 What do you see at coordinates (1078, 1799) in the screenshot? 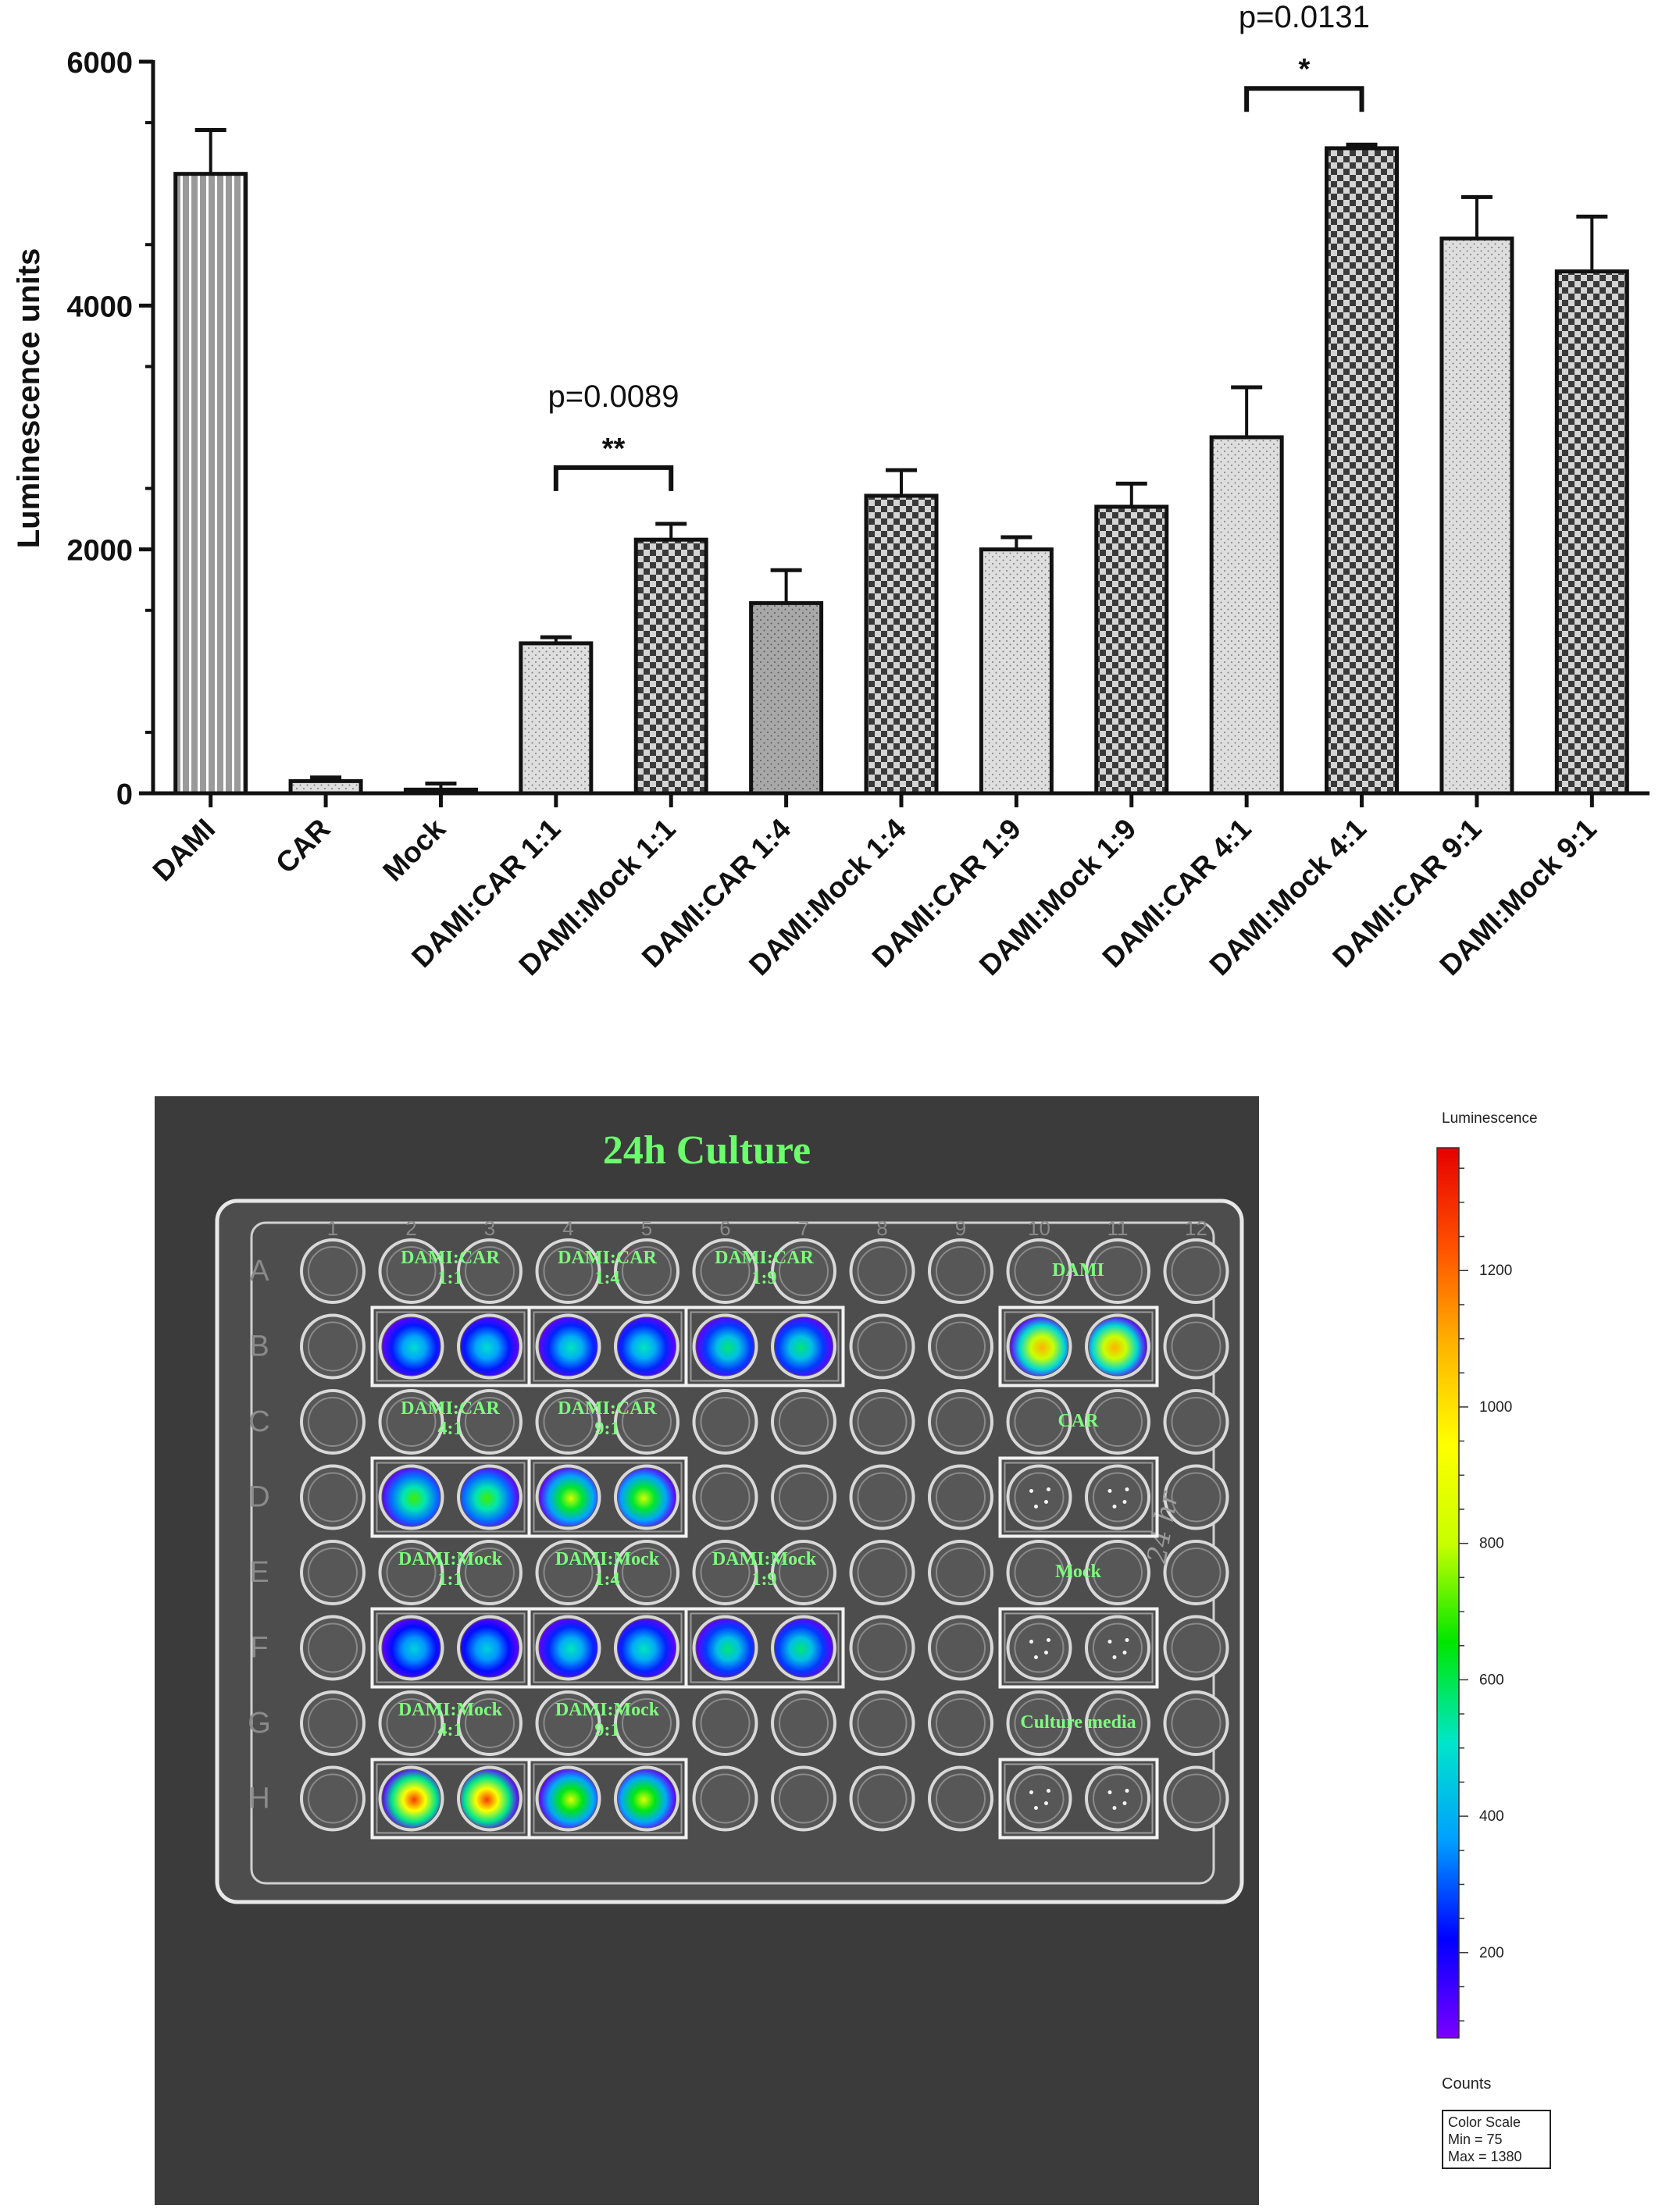
I see `roi-box` at bounding box center [1078, 1799].